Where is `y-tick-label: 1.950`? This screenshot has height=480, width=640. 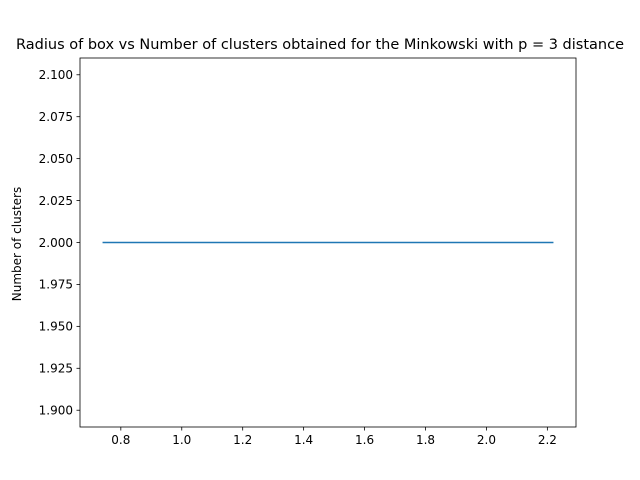
y-tick-label: 1.950 is located at coordinates (56, 327).